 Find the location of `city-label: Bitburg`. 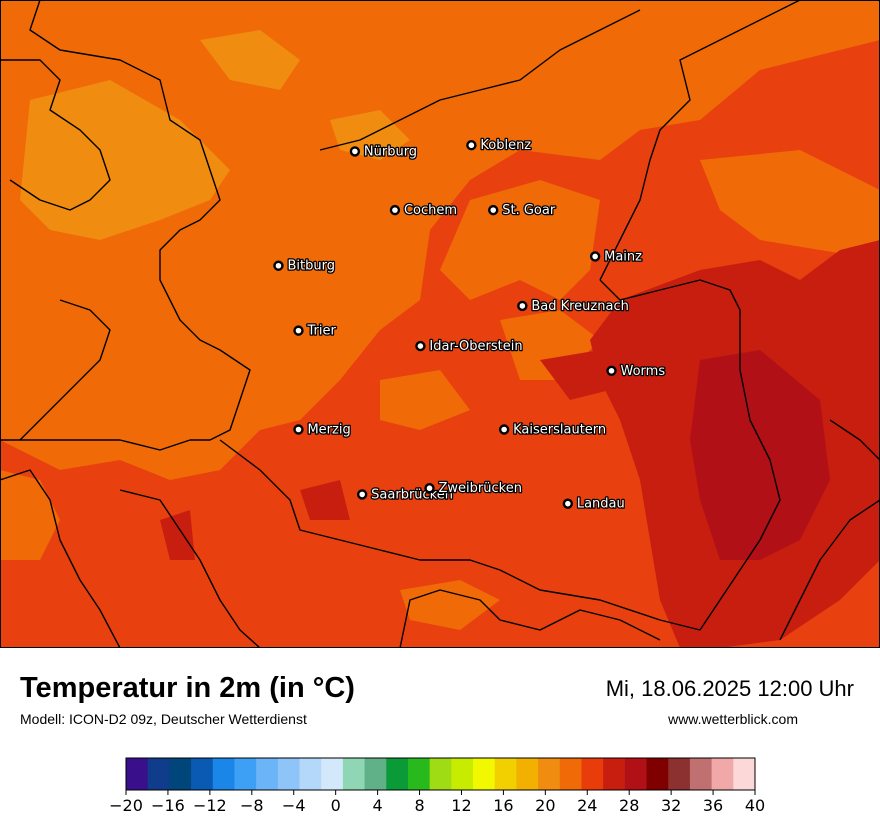

city-label: Bitburg is located at coordinates (311, 266).